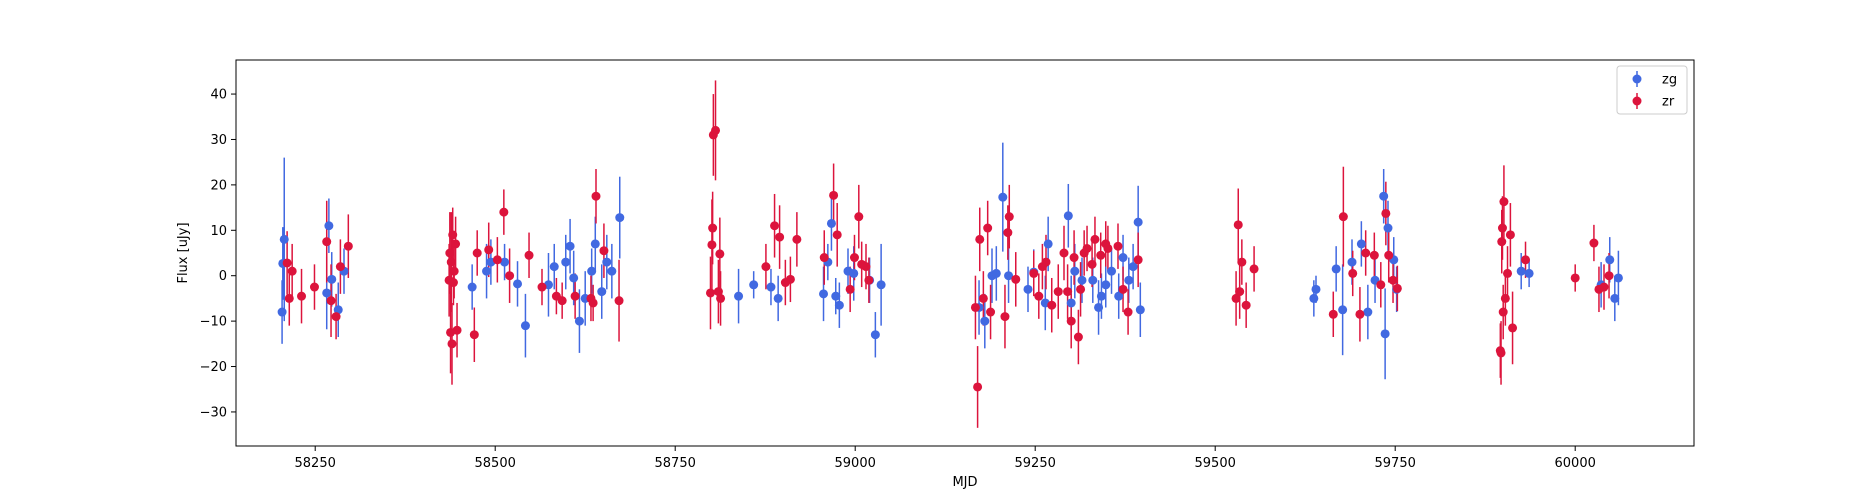 The width and height of the screenshot is (1875, 500). I want to click on x-tick-label: 58250, so click(315, 463).